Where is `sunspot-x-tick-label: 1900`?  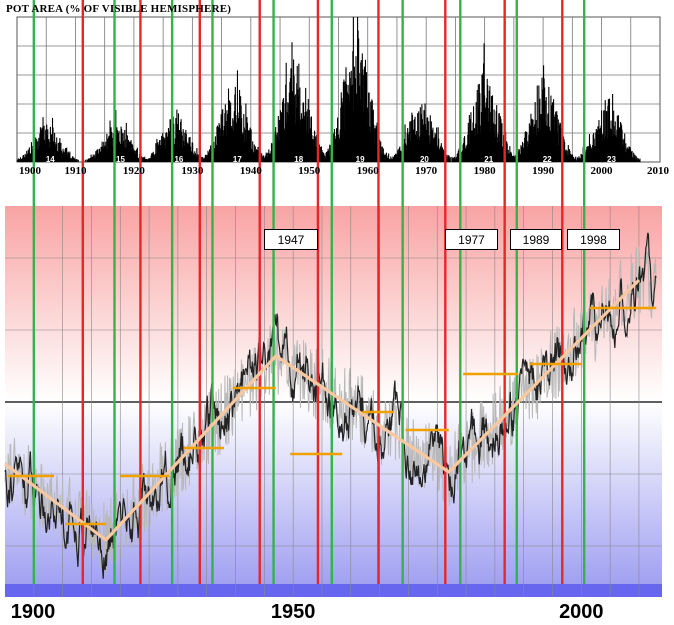
sunspot-x-tick-label: 1900 is located at coordinates (30, 171).